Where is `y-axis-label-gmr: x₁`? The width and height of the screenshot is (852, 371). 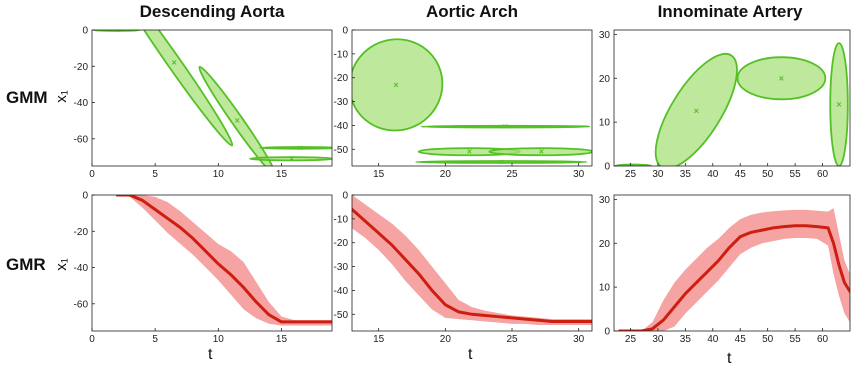 y-axis-label-gmr: x₁ is located at coordinates (61, 264).